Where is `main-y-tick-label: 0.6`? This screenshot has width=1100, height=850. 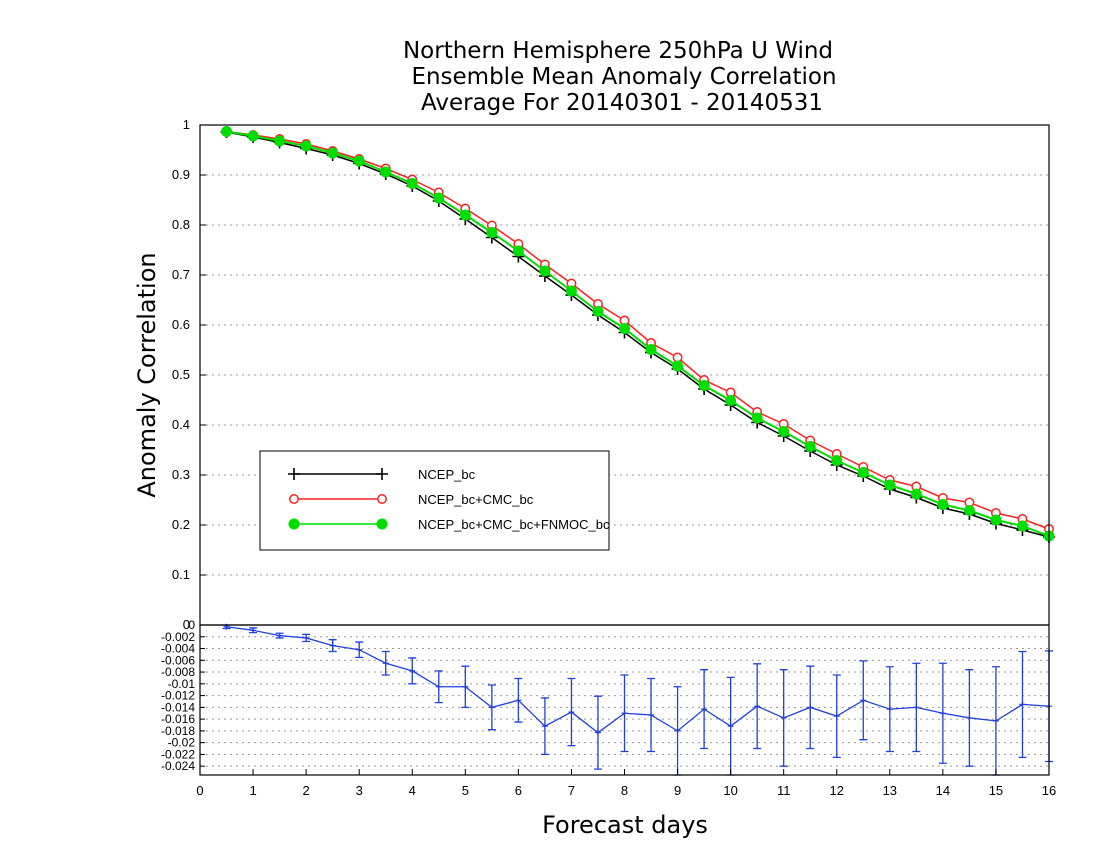 main-y-tick-label: 0.6 is located at coordinates (181, 324).